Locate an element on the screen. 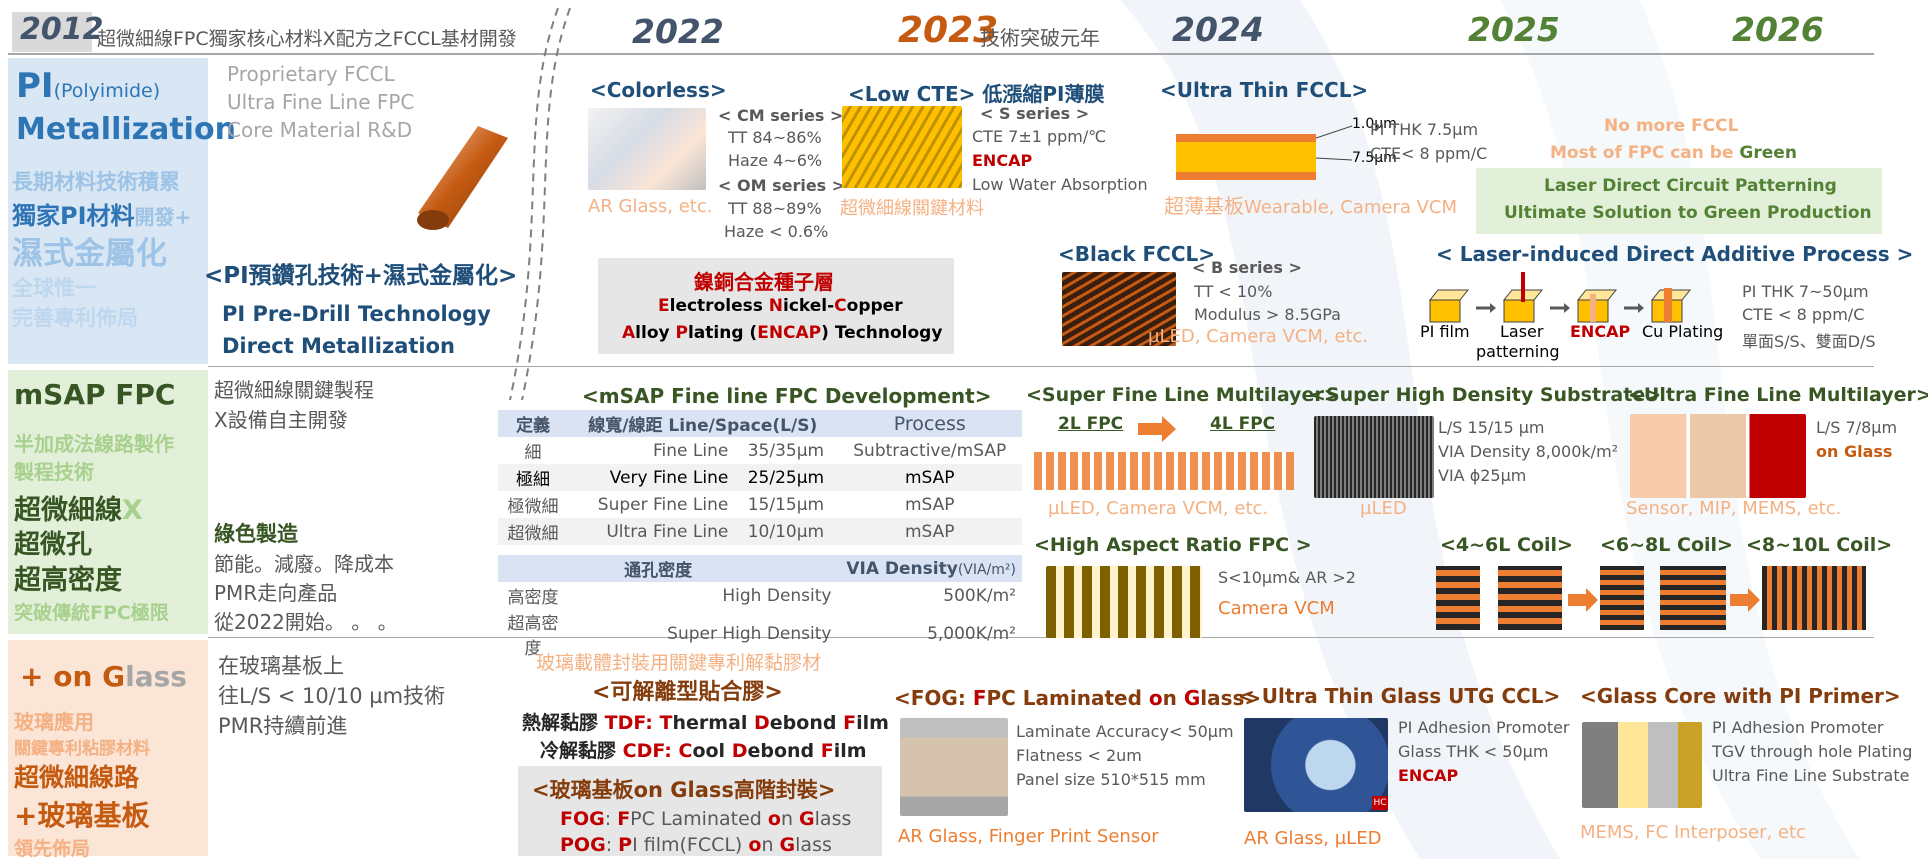 The width and height of the screenshot is (1928, 859). cdf-line: 冷解黏膠 CDF: Cool Debond Film is located at coordinates (703, 751).